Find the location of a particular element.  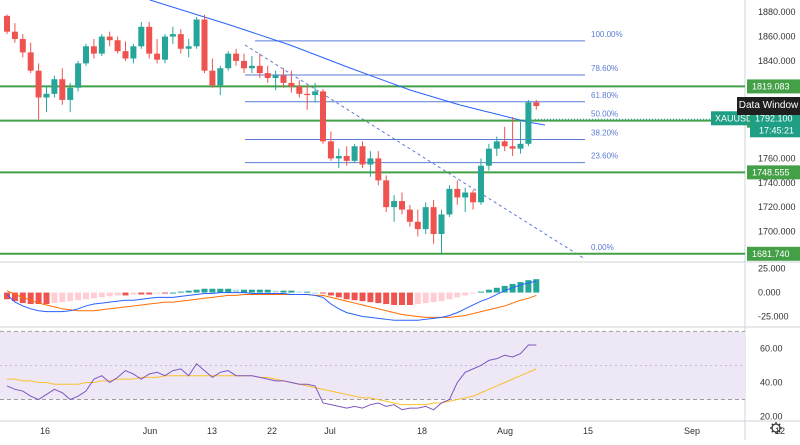

level-price-tag-text: 1681.740 is located at coordinates (771, 254).